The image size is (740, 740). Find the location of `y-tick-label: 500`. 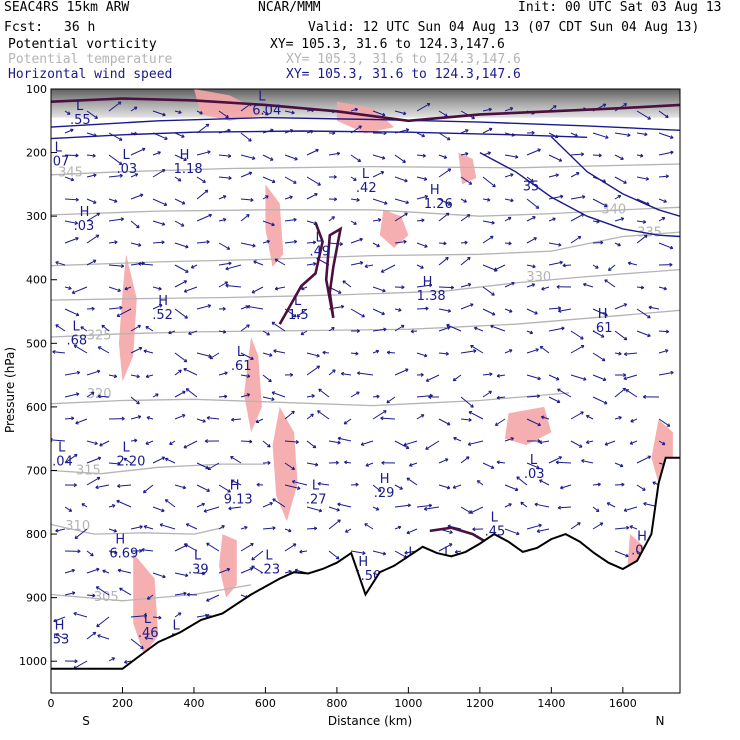

y-tick-label: 500 is located at coordinates (36, 343).